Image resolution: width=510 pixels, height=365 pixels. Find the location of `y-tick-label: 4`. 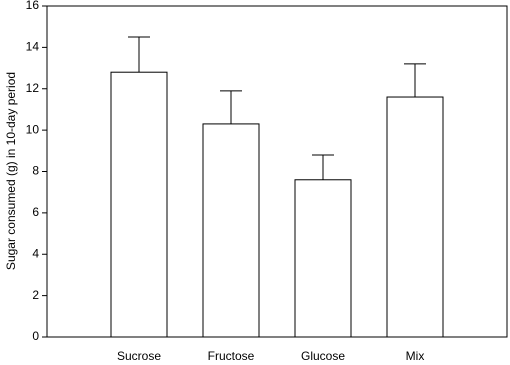

y-tick-label: 4 is located at coordinates (35, 253).